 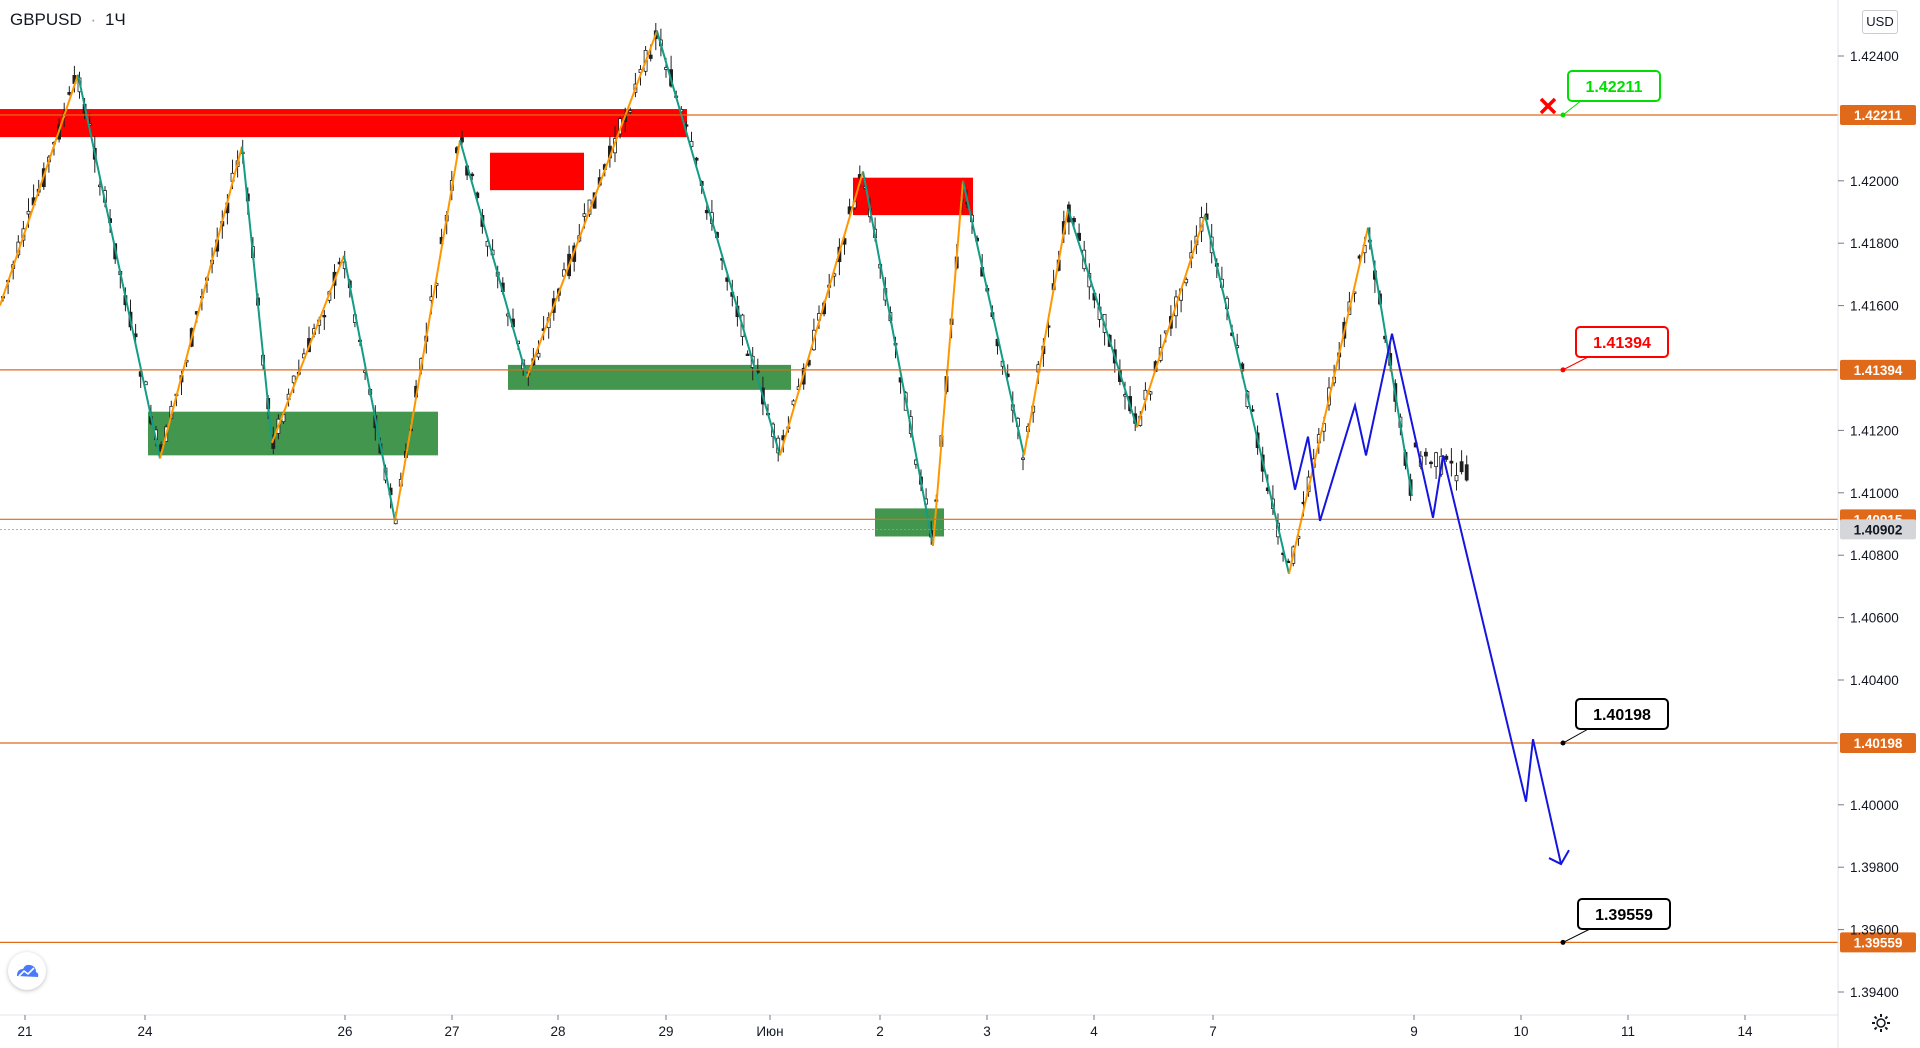 What do you see at coordinates (1874, 805) in the screenshot?
I see `y-tick-label: 1.40000` at bounding box center [1874, 805].